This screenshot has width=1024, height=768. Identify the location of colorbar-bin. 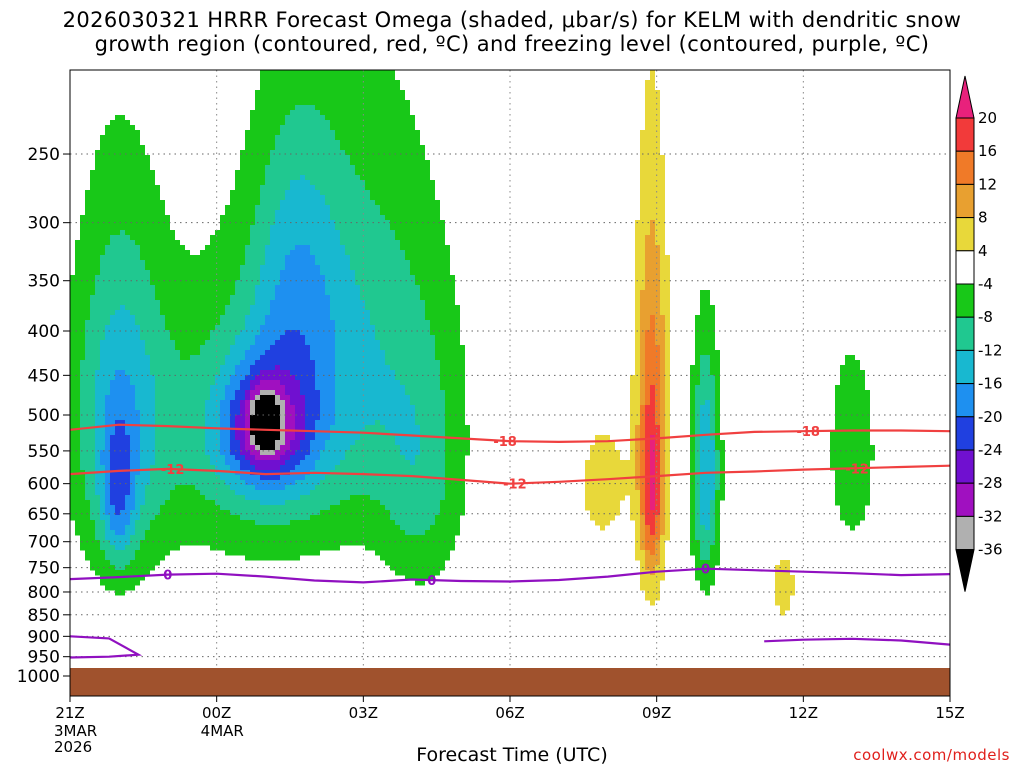
(965, 367).